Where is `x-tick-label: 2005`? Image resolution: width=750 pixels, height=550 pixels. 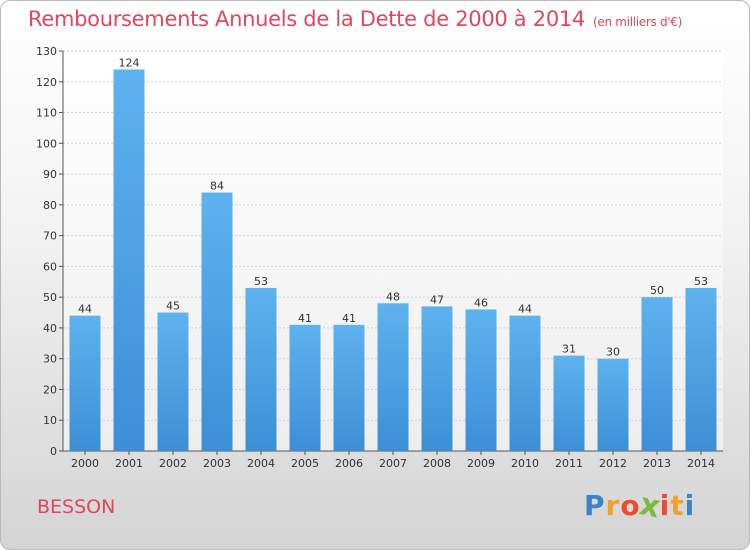
x-tick-label: 2005 is located at coordinates (305, 463).